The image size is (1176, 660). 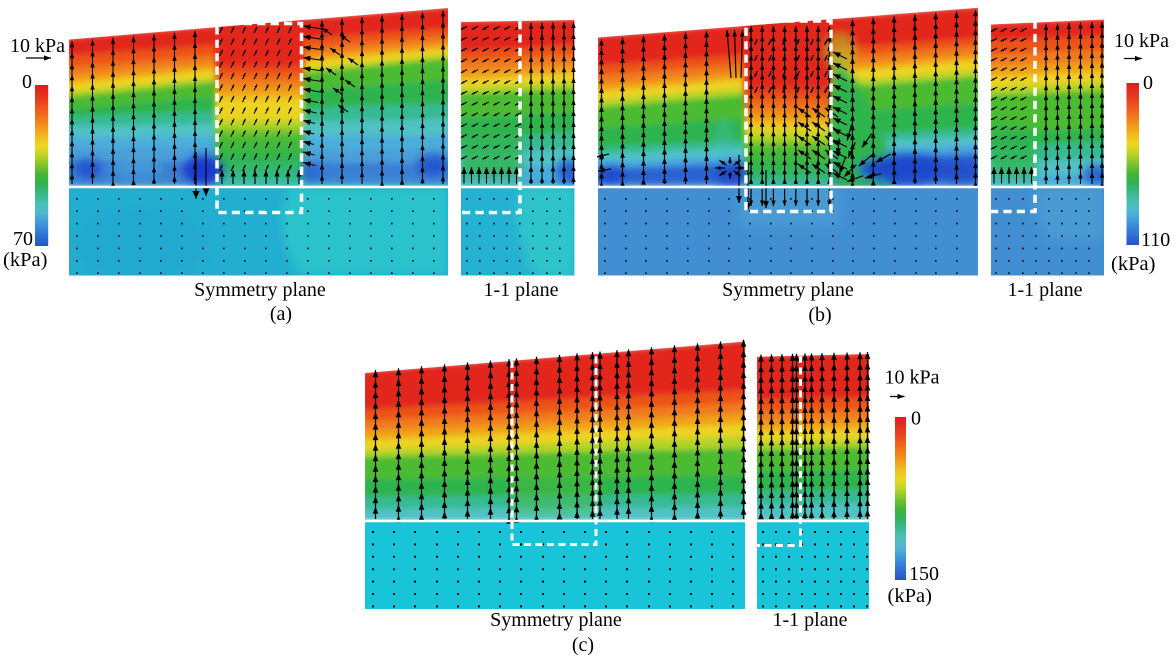 I want to click on svg-text: (c), so click(x=583, y=645).